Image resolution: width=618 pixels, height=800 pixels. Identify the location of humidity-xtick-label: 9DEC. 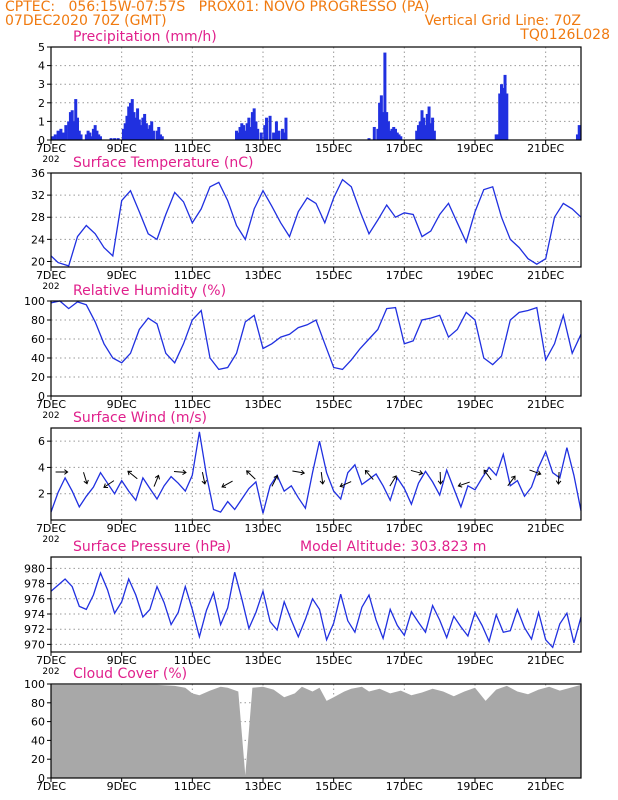
(122, 404).